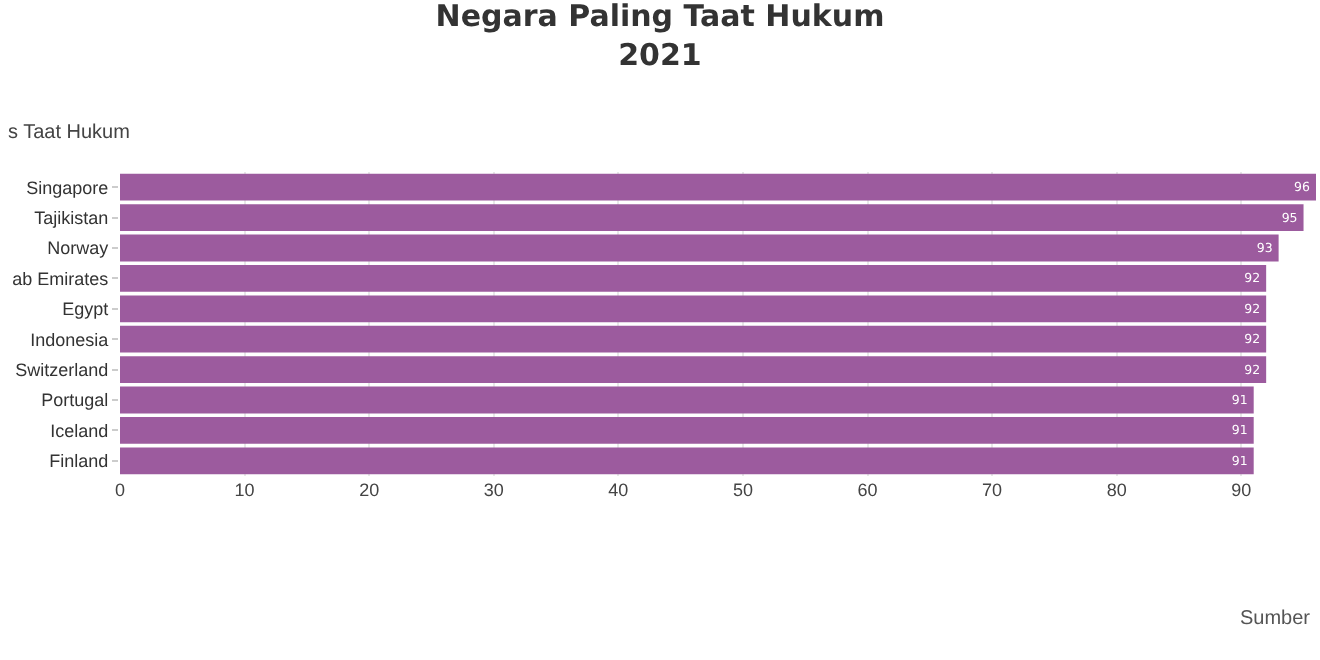 This screenshot has height=660, width=1320. Describe the element at coordinates (1276, 619) in the screenshot. I see `text: Sumber` at that location.